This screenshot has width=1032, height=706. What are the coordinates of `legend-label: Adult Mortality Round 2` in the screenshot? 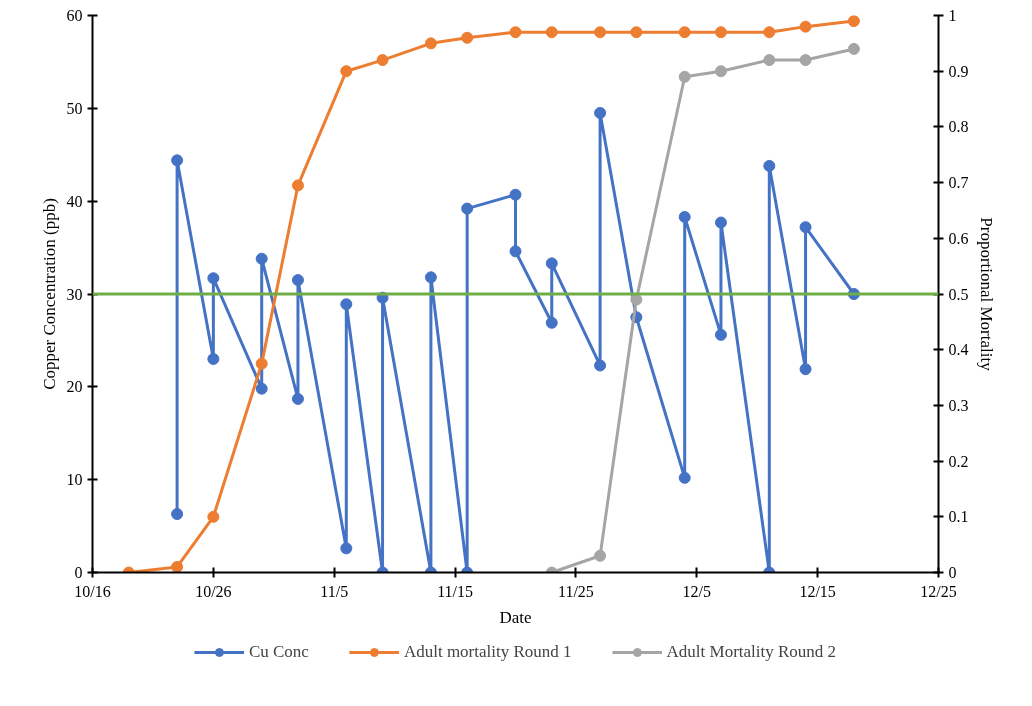 It's located at (751, 651).